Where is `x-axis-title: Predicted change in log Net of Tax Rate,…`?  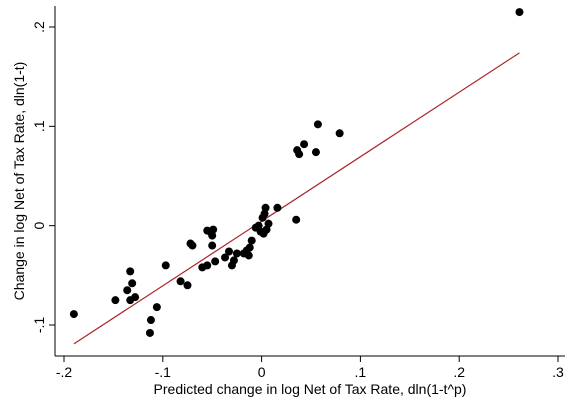 x-axis-title: Predicted change in log Net of Tax Rate,… is located at coordinates (310, 389).